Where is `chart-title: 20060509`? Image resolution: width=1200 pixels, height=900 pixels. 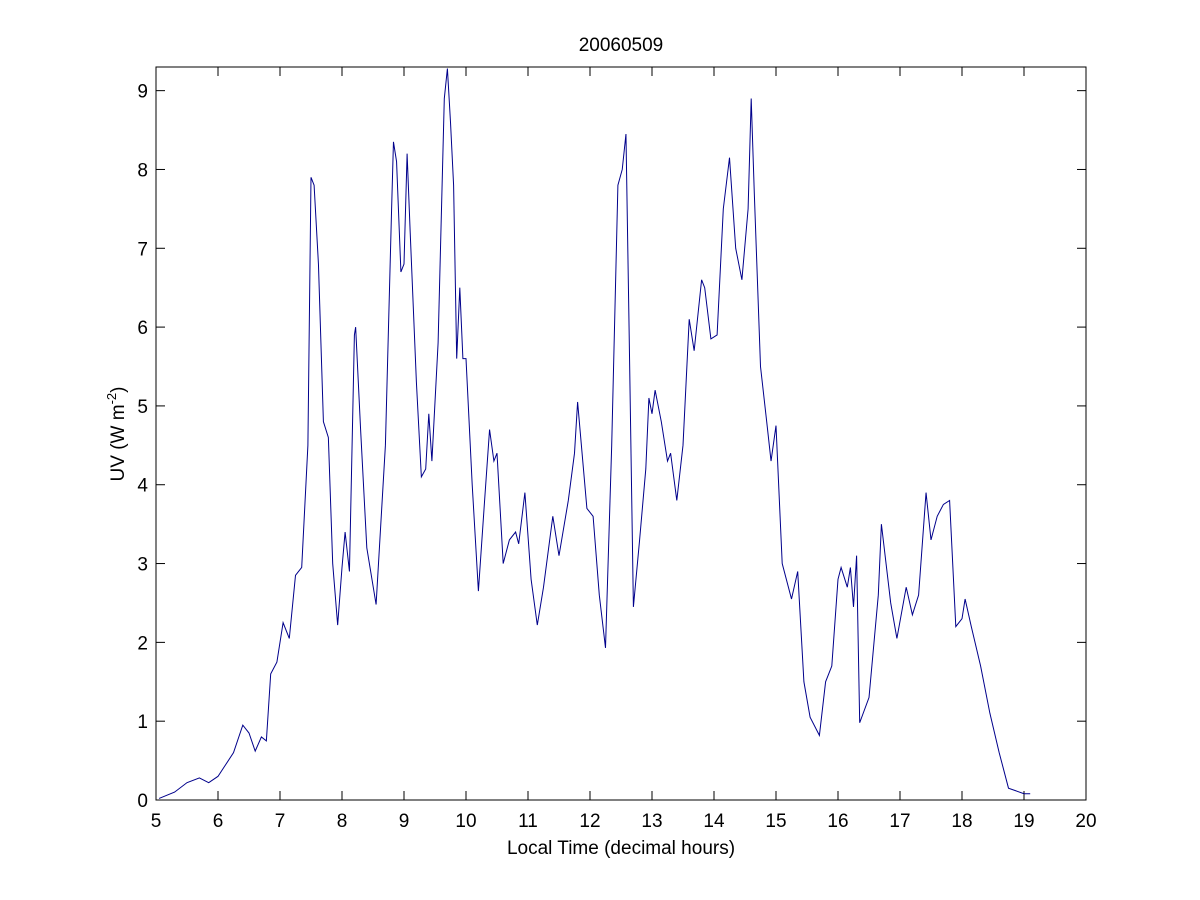 chart-title: 20060509 is located at coordinates (621, 45).